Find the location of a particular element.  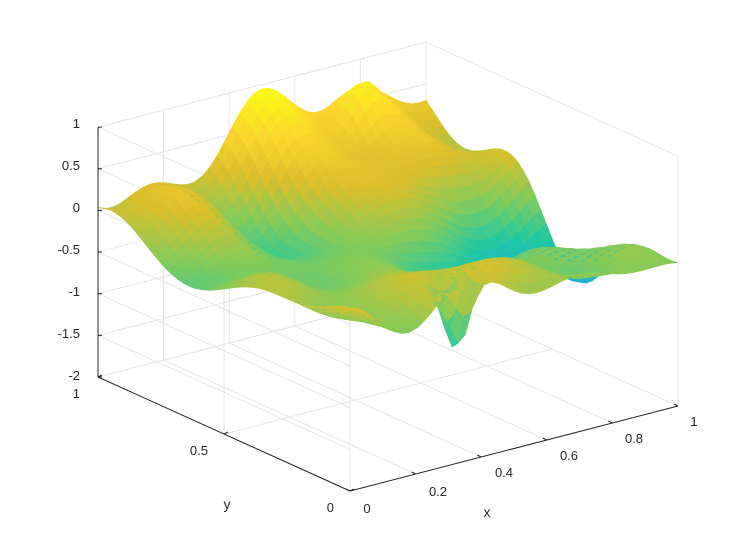

z-tick-label: -1 is located at coordinates (74, 291).